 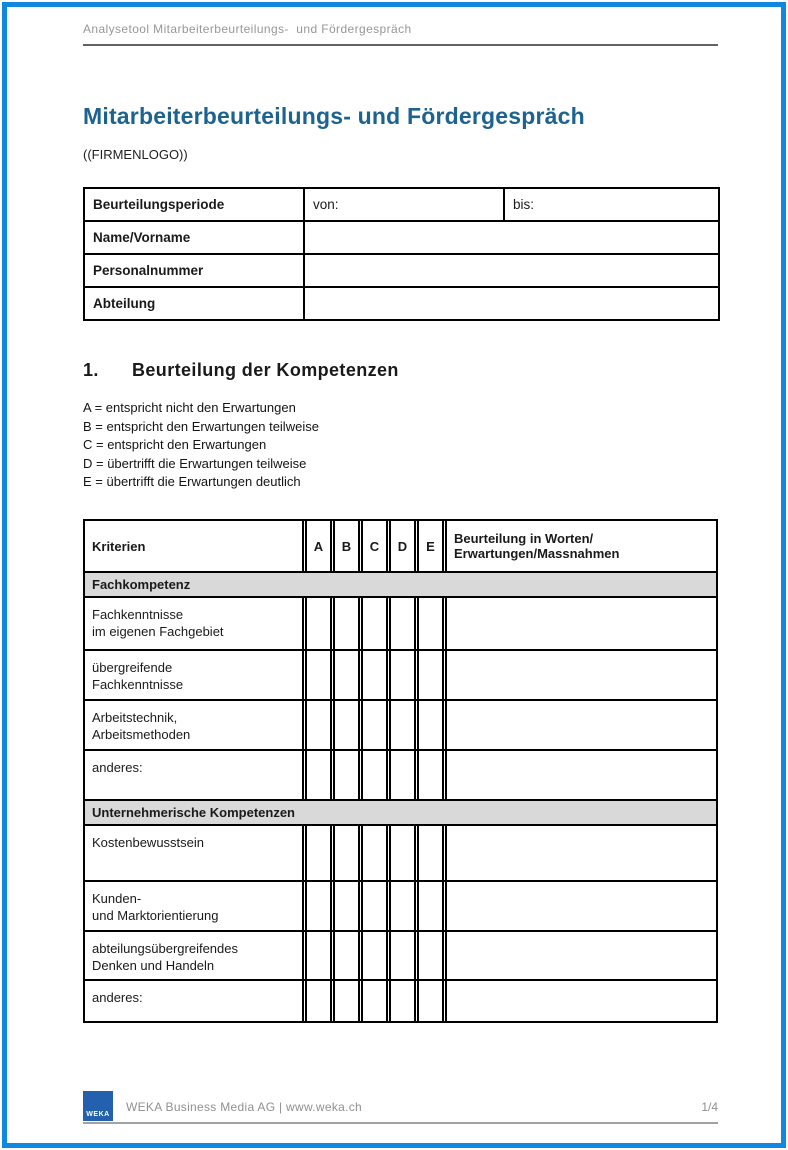 I want to click on section-row-title: Unternehmerische Kompetenzen, so click(x=400, y=812).